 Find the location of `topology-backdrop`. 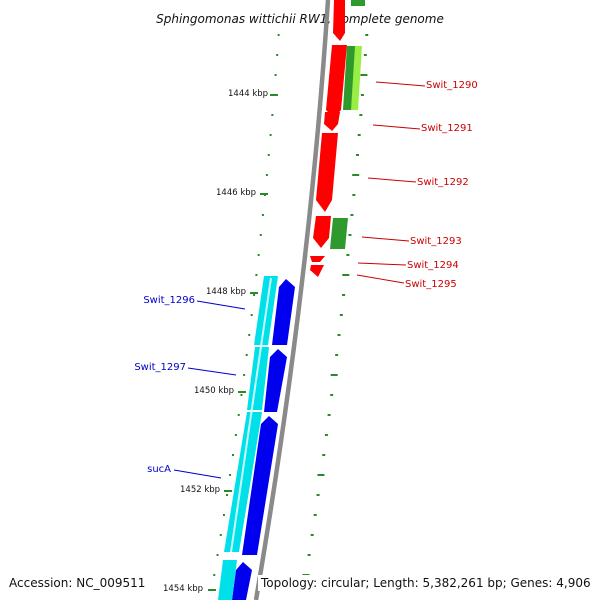

topology-backdrop is located at coordinates (425, 583).